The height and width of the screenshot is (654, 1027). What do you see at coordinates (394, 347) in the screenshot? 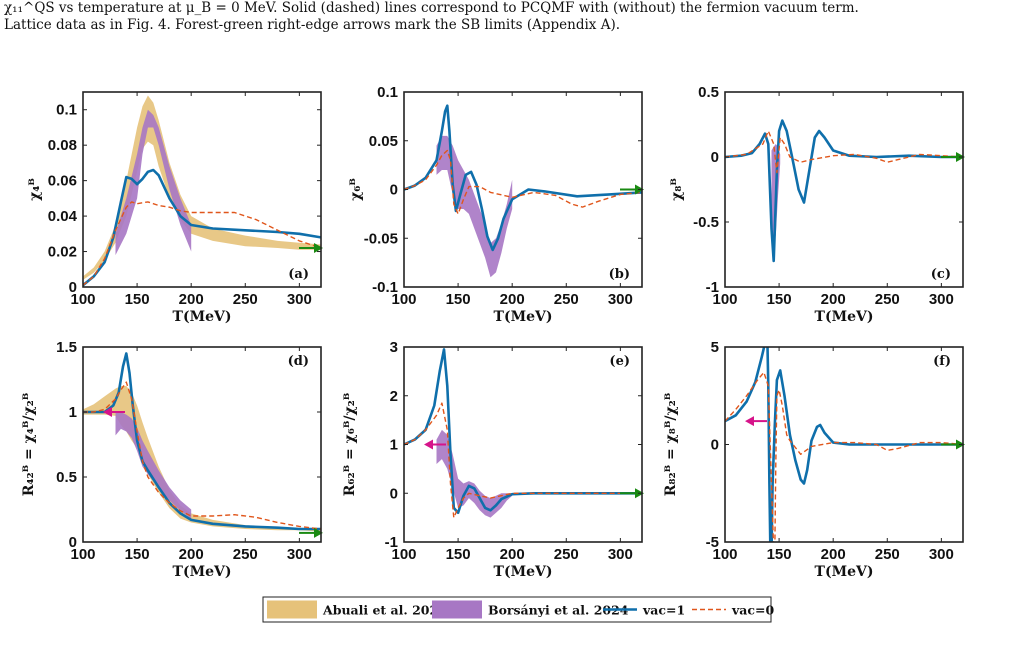
I see `y-tick-label: 3` at bounding box center [394, 347].